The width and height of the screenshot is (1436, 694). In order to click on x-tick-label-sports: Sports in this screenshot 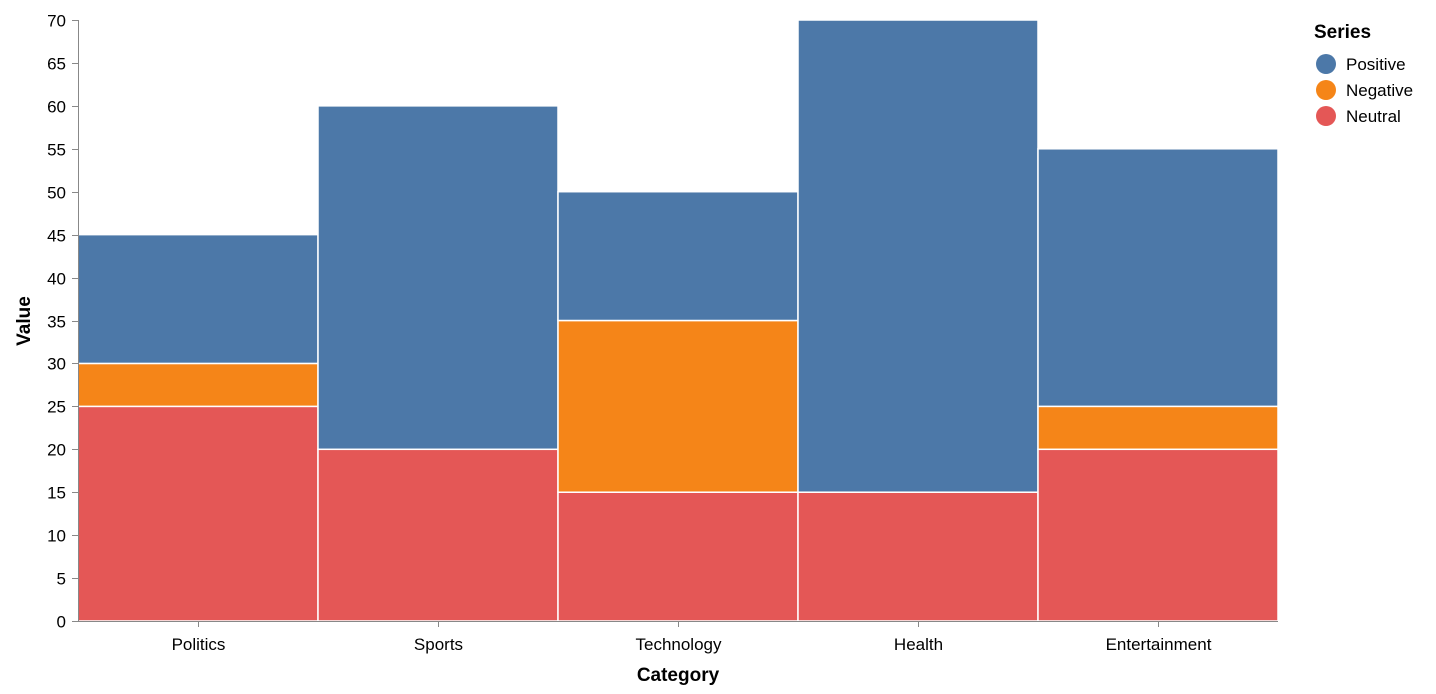, I will do `click(438, 644)`.